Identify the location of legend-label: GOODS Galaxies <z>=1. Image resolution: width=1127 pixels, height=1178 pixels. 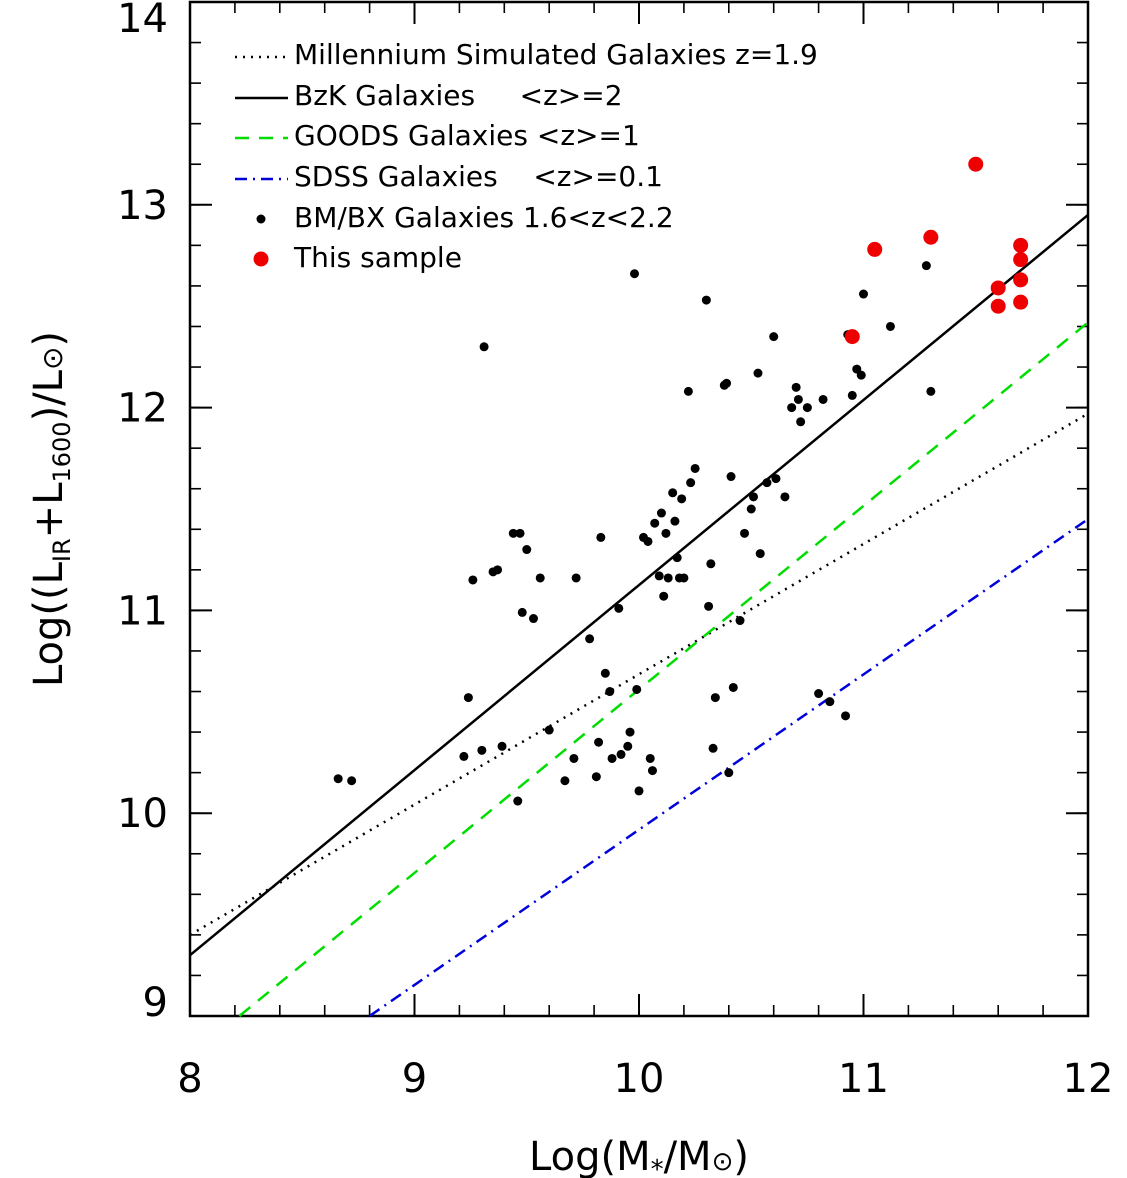
(467, 135).